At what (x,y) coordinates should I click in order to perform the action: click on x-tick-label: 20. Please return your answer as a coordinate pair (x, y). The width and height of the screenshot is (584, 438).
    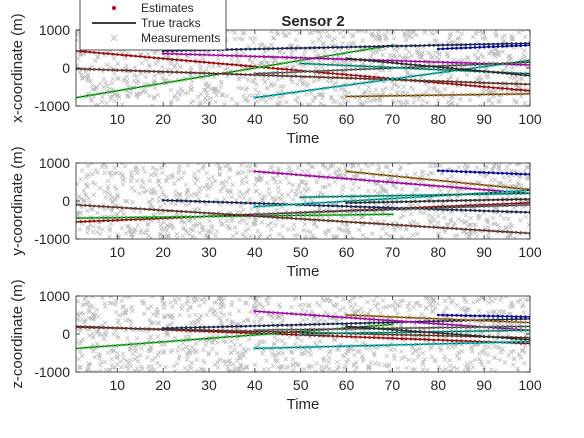
    Looking at the image, I should click on (163, 385).